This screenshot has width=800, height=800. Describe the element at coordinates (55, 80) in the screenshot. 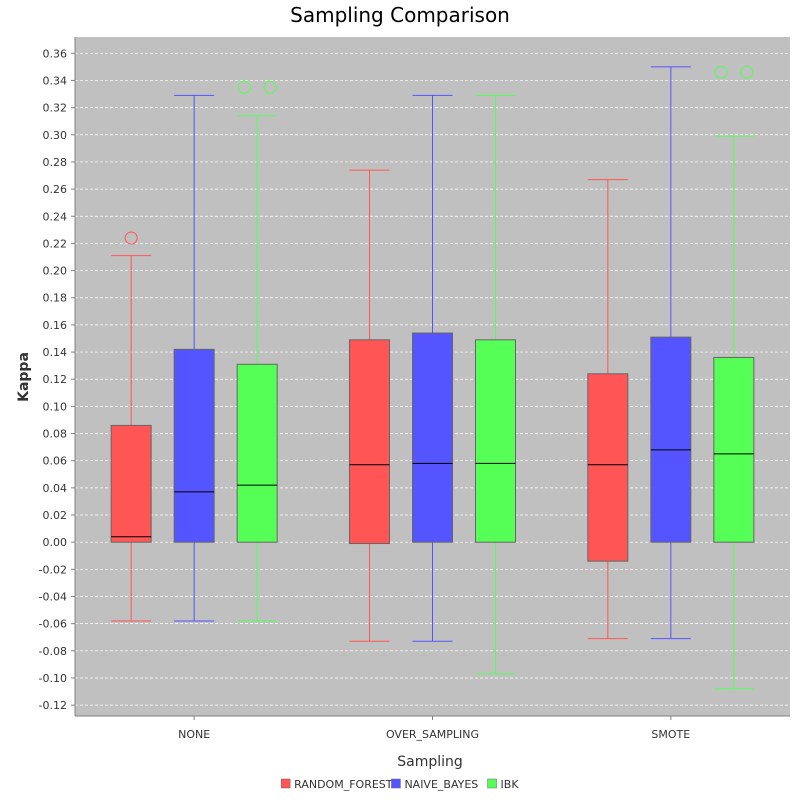

I see `y-tick-label: 0.34` at that location.